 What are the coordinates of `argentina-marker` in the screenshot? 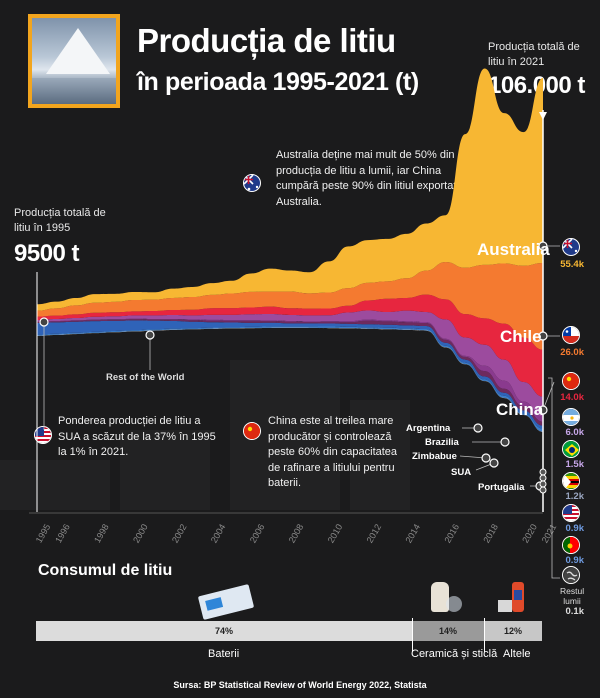 It's located at (478, 428).